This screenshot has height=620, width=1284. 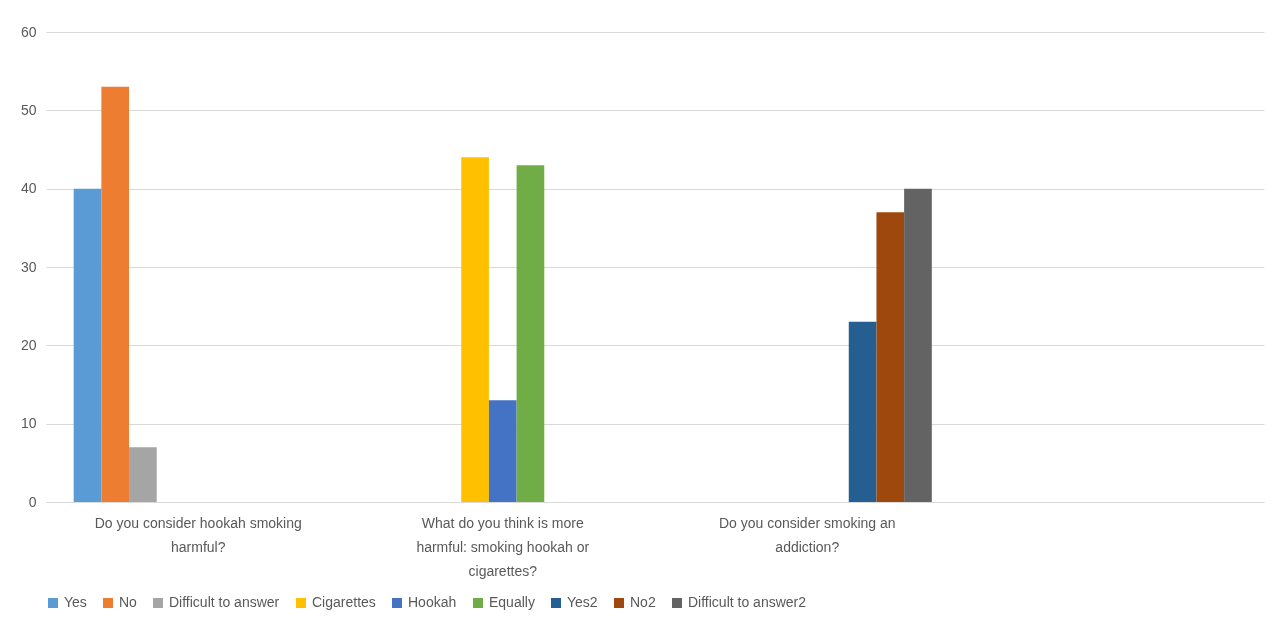 I want to click on y-tick-label: 20, so click(x=28, y=344).